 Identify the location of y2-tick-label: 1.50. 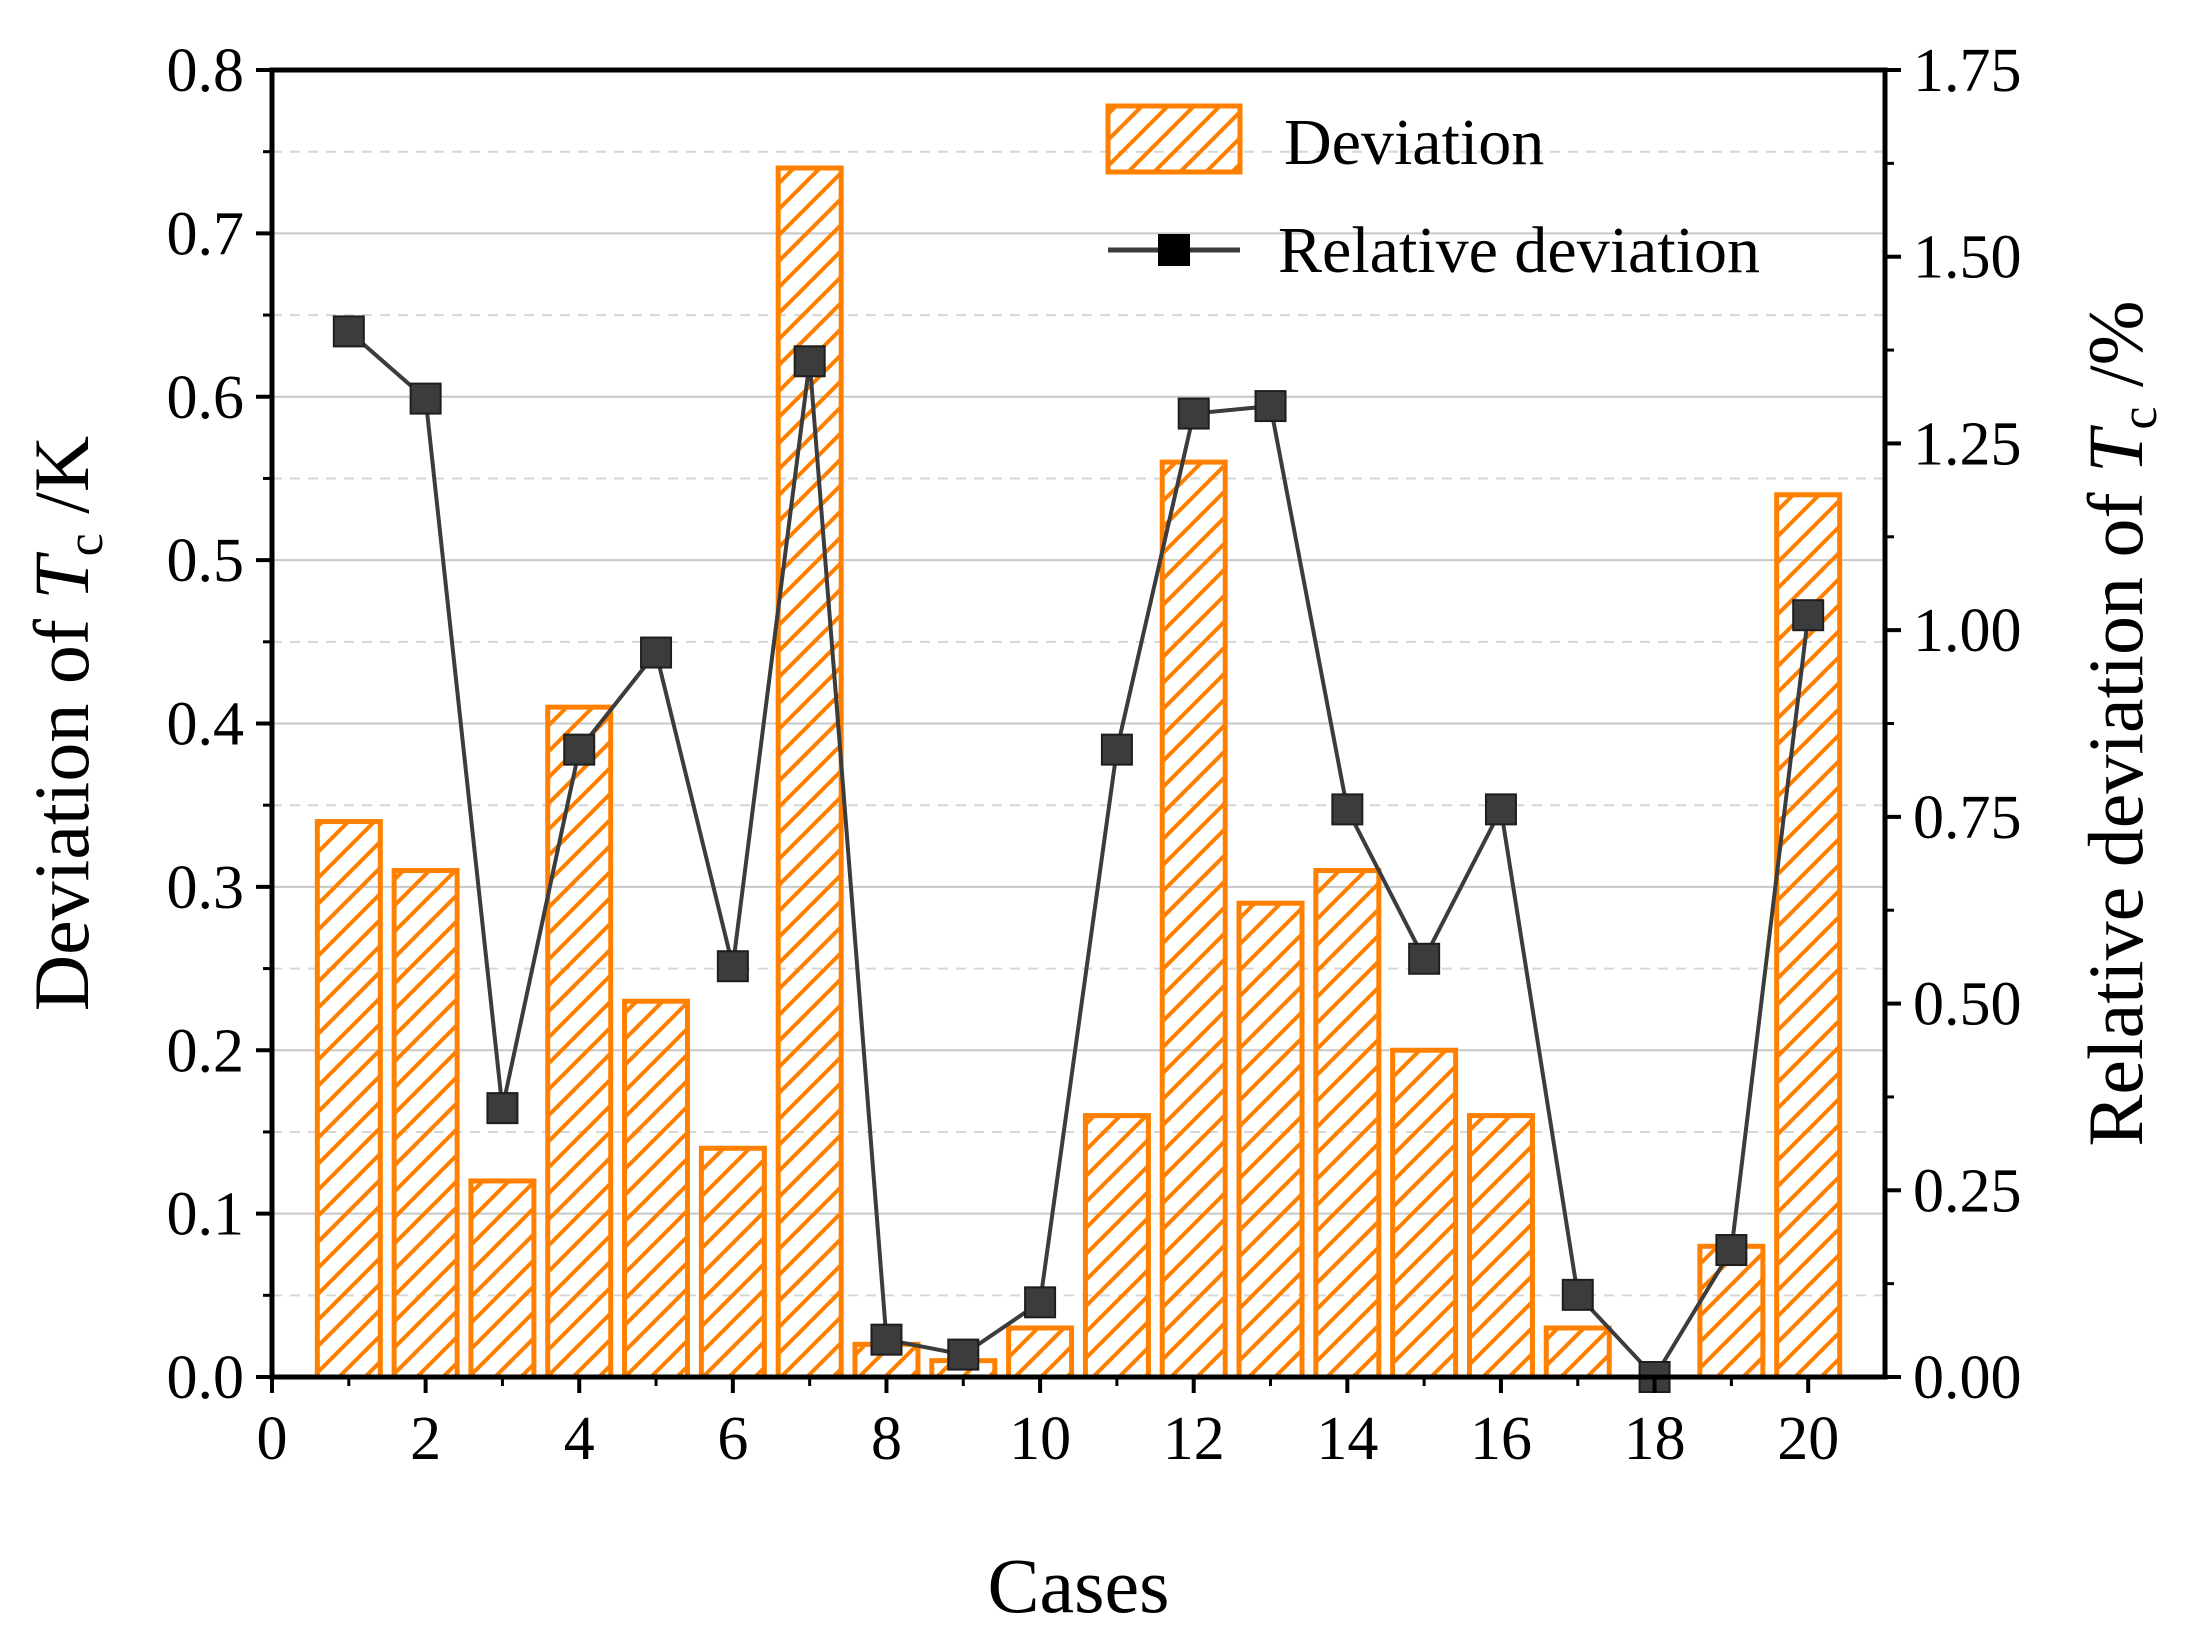
(1967, 258).